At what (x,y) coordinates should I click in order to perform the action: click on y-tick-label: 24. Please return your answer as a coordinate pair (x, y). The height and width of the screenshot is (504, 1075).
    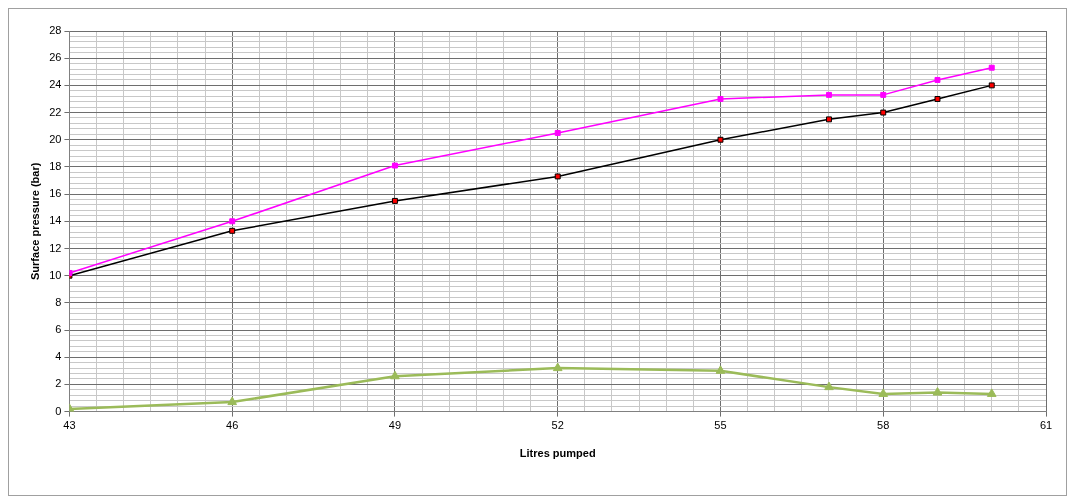
    Looking at the image, I should click on (55, 84).